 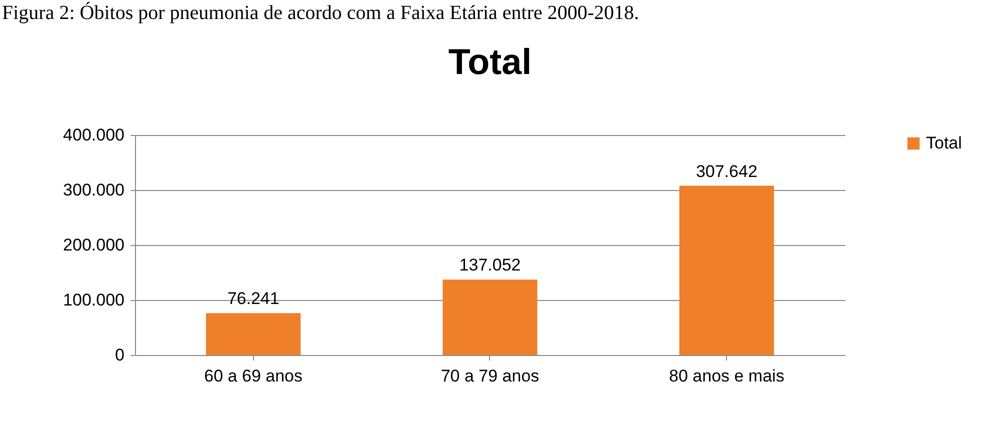 What do you see at coordinates (726, 376) in the screenshot?
I see `x-tick-label: 80 anos e mais` at bounding box center [726, 376].